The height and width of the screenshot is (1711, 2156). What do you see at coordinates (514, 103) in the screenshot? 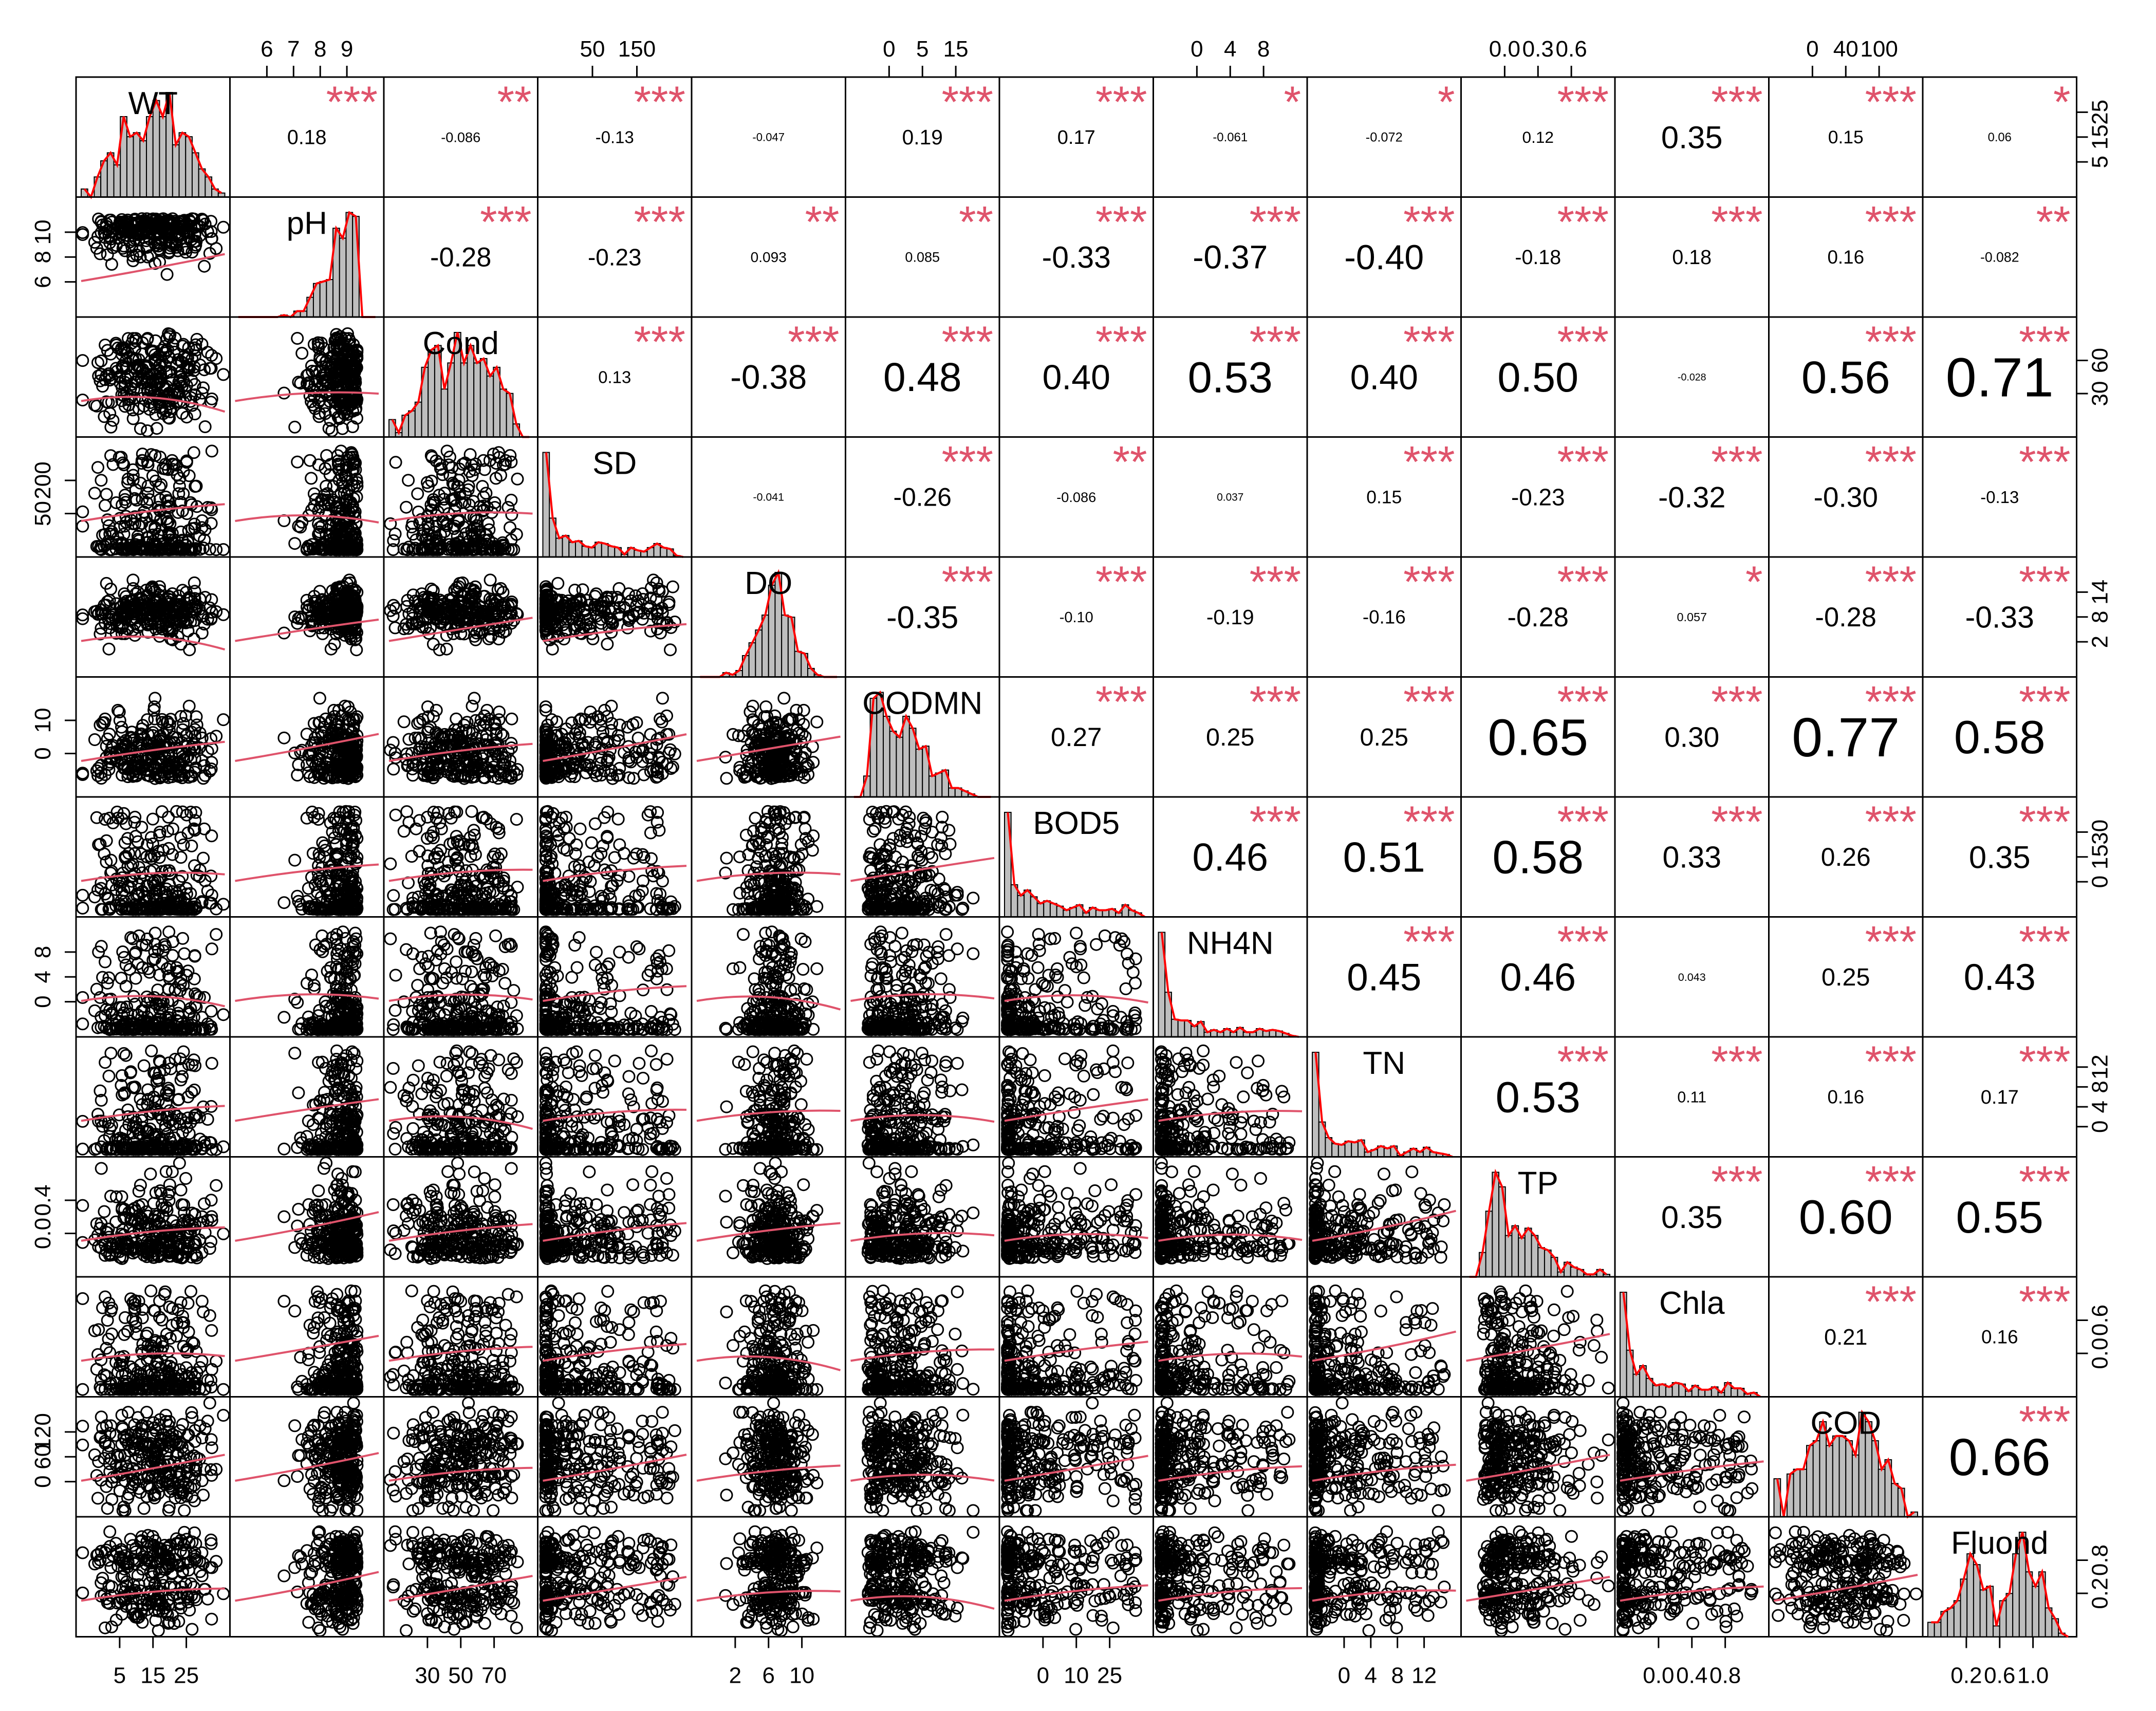
I see `significance-stars: **` at bounding box center [514, 103].